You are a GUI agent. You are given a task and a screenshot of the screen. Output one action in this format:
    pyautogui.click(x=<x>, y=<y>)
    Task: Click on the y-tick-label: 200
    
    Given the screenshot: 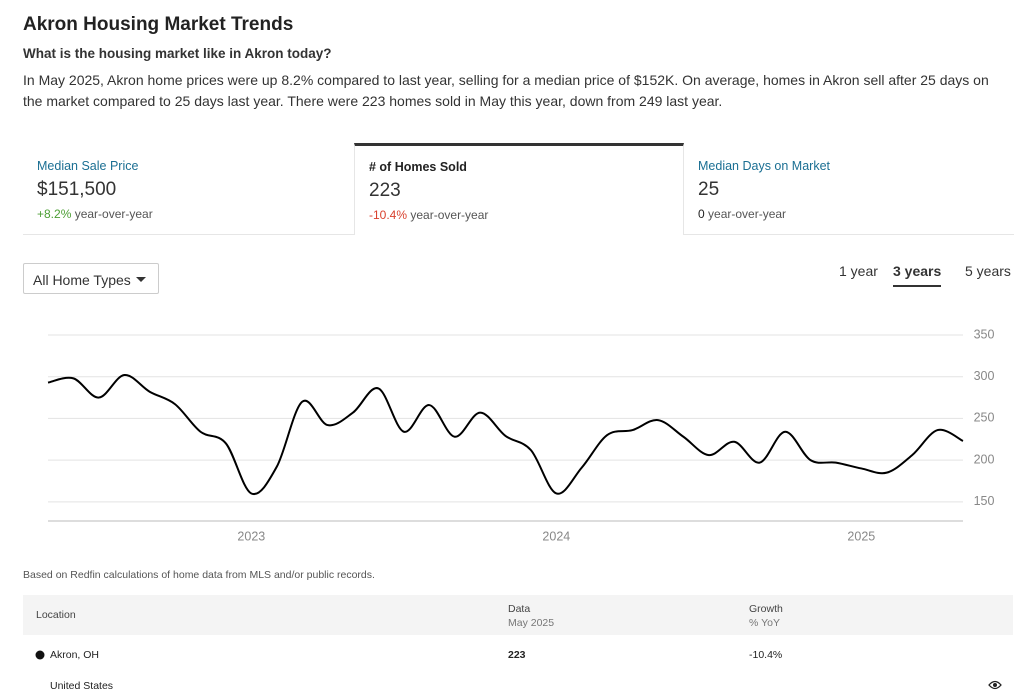 What is the action you would take?
    pyautogui.click(x=984, y=459)
    